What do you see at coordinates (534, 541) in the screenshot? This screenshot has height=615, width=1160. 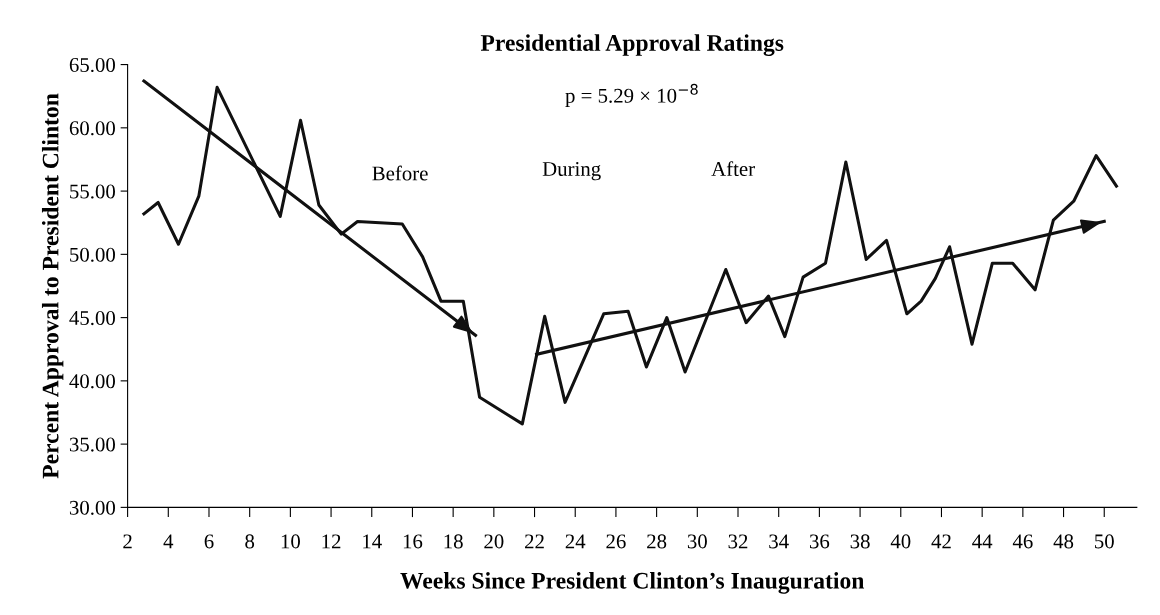 I see `x-tick-label: 22` at bounding box center [534, 541].